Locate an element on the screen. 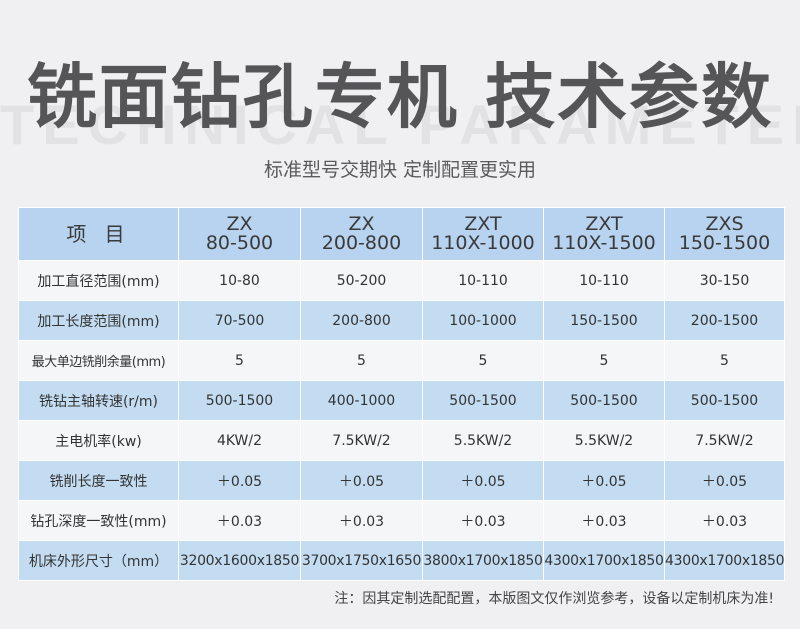 The width and height of the screenshot is (800, 629). table-cell: 4KW/2 is located at coordinates (239, 440).